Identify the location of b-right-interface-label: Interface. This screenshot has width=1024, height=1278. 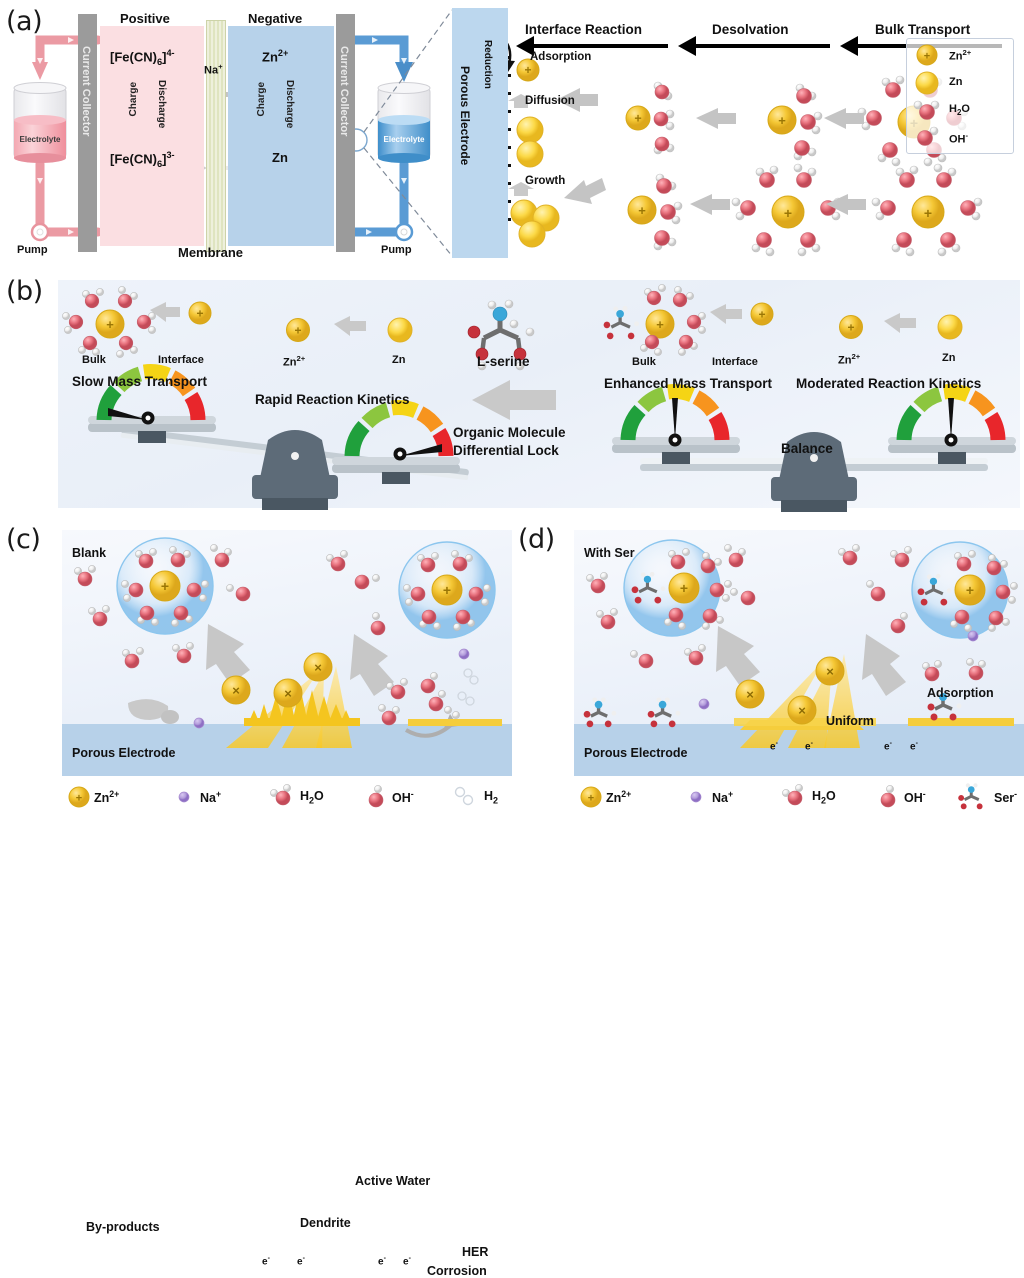
(735, 362).